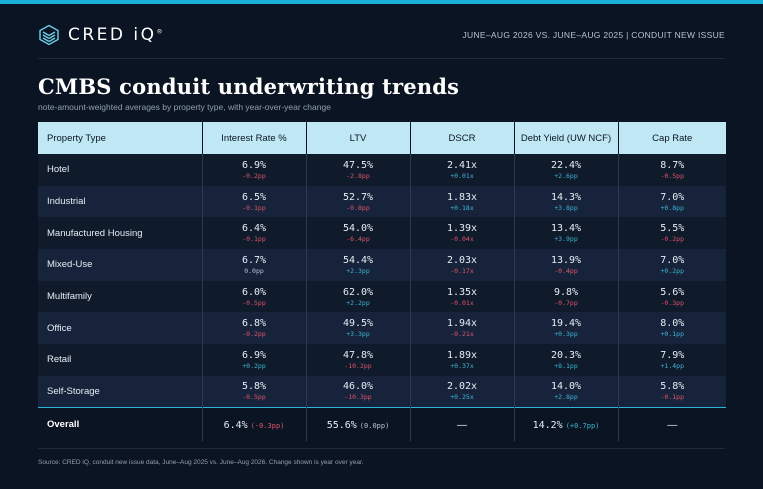 This screenshot has height=489, width=763. What do you see at coordinates (566, 292) in the screenshot?
I see `metric-value: 9.8%` at bounding box center [566, 292].